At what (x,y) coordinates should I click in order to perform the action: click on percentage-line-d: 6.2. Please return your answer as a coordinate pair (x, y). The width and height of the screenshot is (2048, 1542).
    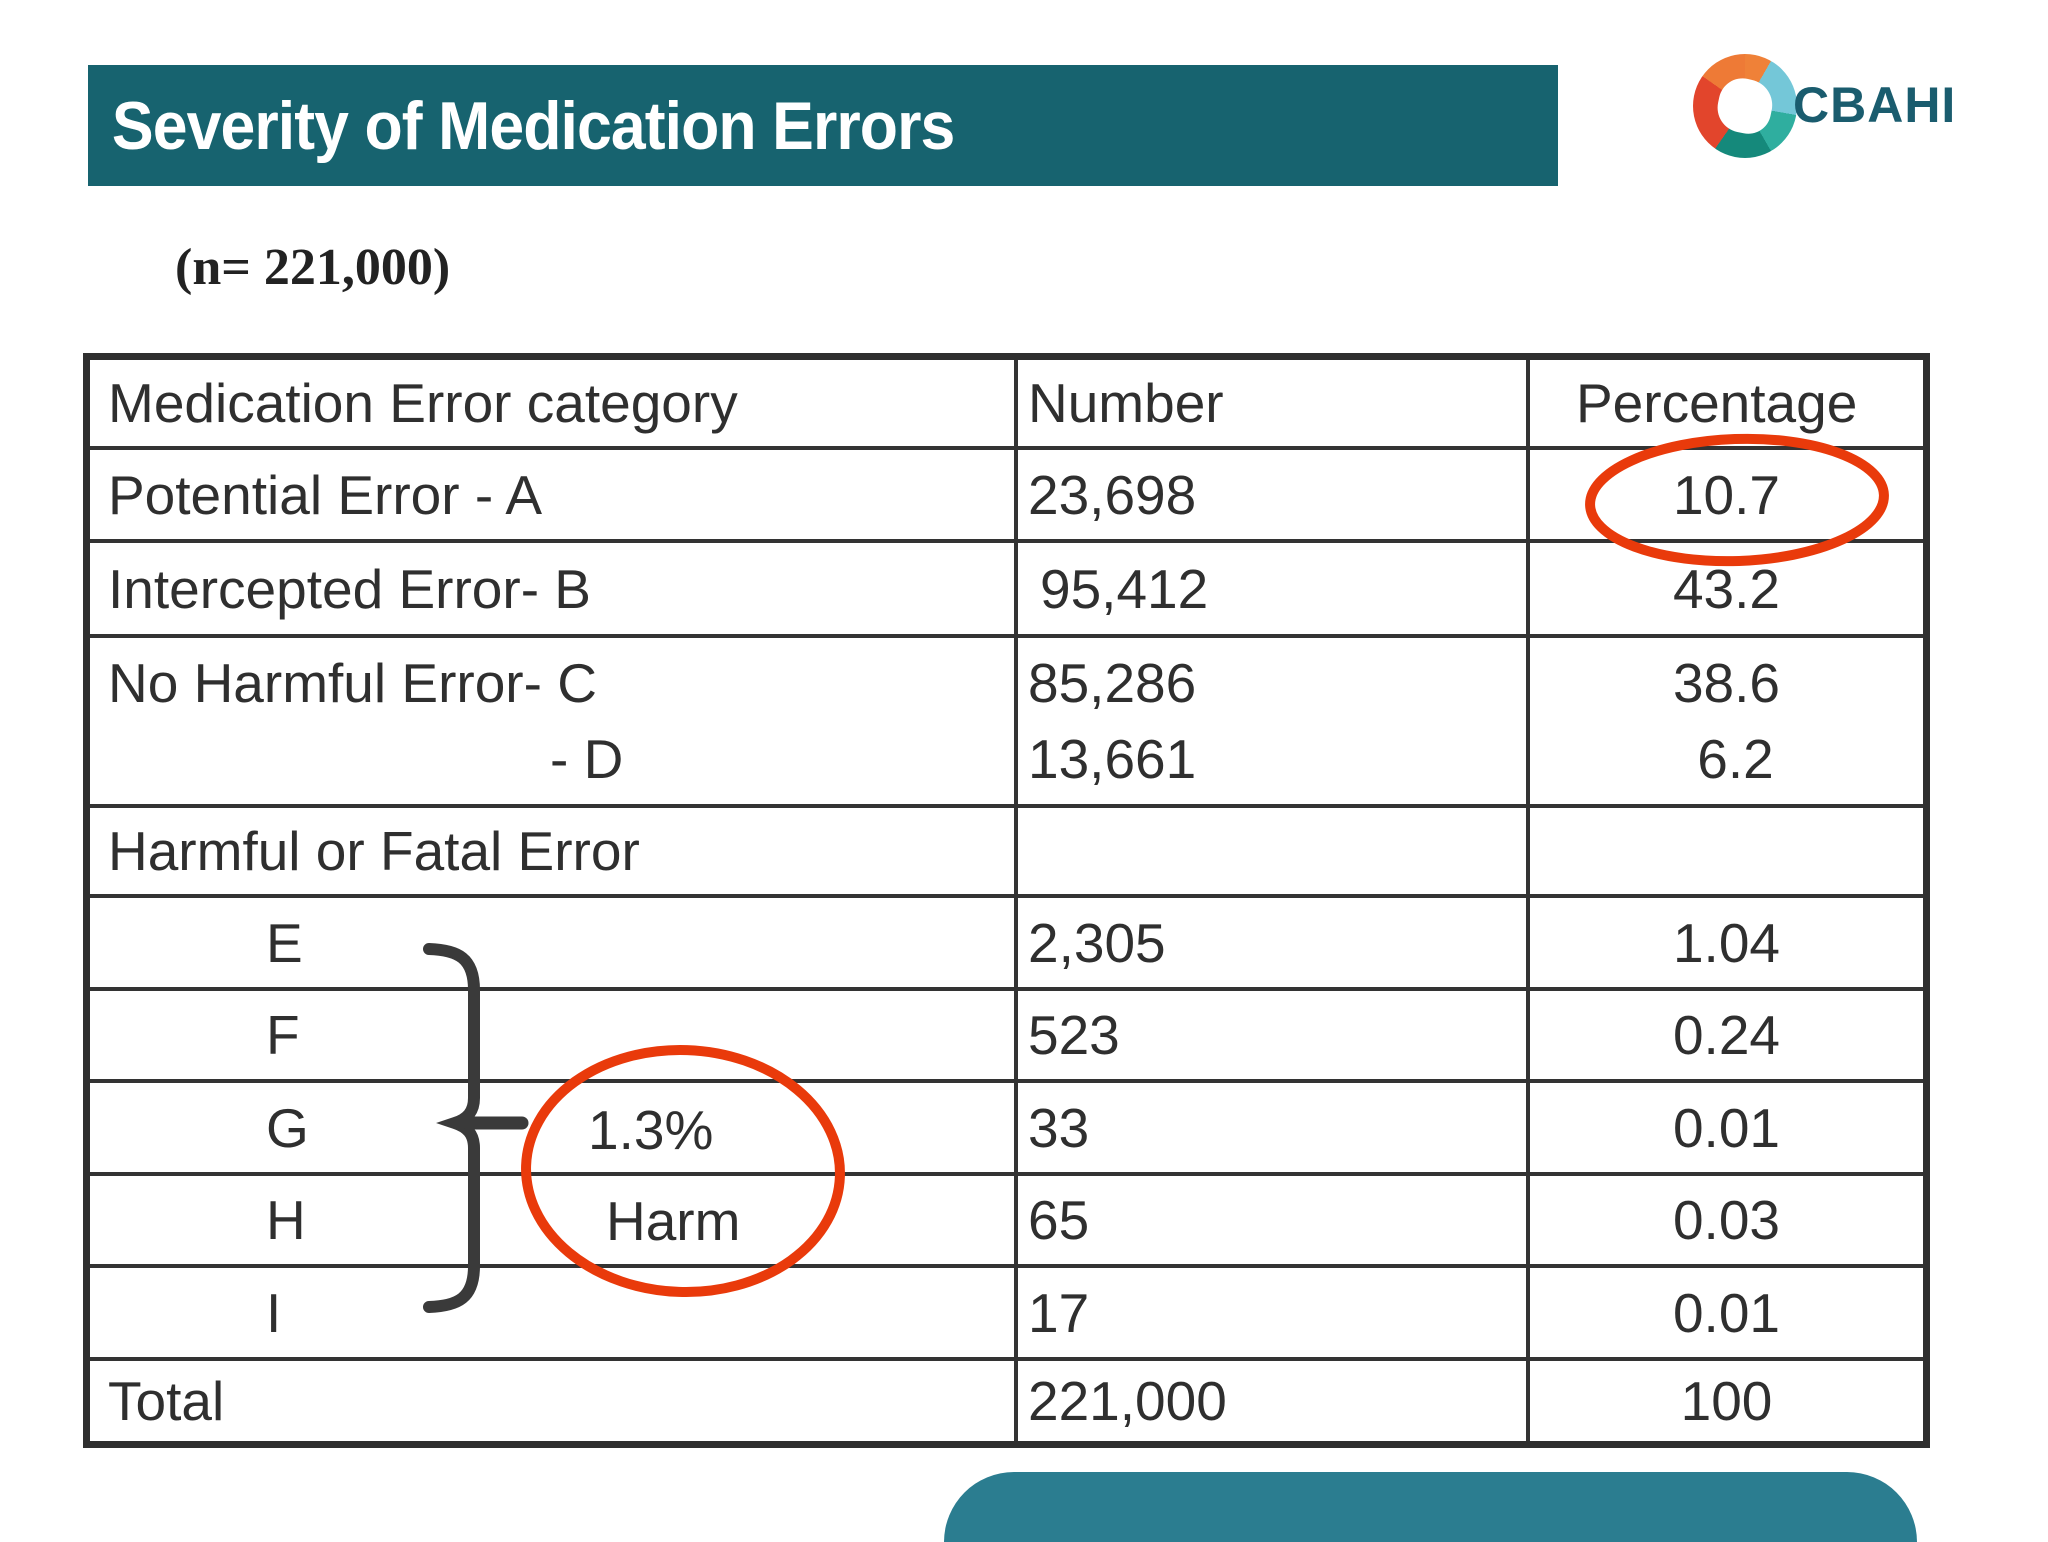
    Looking at the image, I should click on (1735, 758).